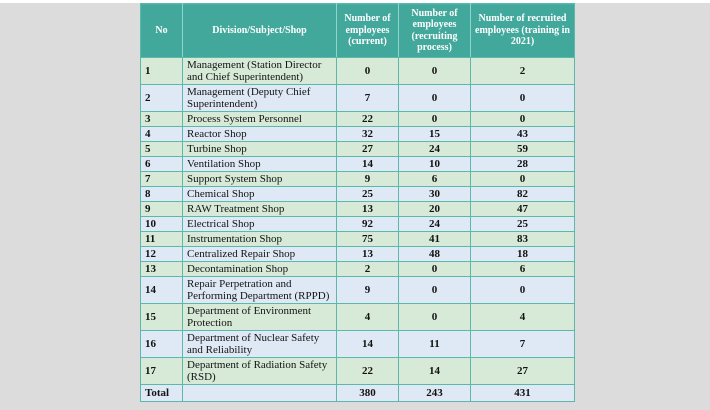  I want to click on table-footer: Total 380 243 431, so click(357, 393).